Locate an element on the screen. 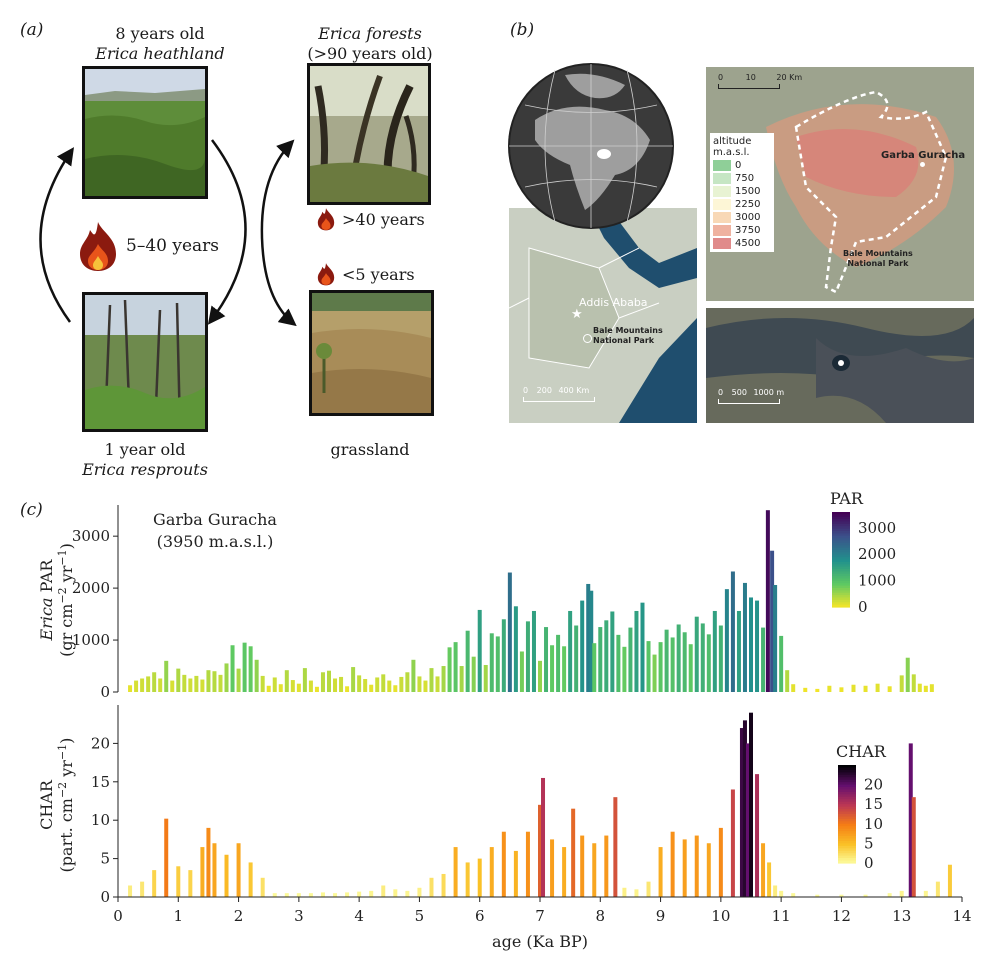 The height and width of the screenshot is (967, 1001). x-tick-label: 11 is located at coordinates (781, 916).